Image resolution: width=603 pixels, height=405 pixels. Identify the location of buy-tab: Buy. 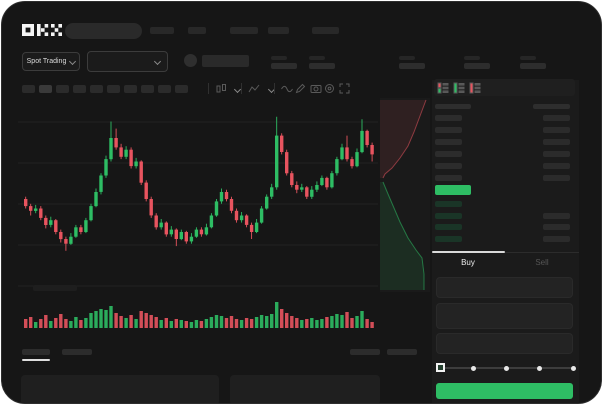
(468, 262).